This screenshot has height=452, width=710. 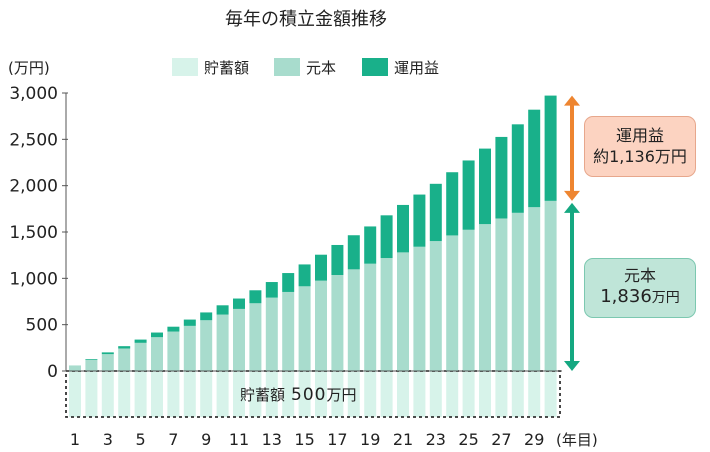 I want to click on x-axis: 1 3 5 7 9 11 13 15 17 19 21 23 25 27 29, so click(x=307, y=439).